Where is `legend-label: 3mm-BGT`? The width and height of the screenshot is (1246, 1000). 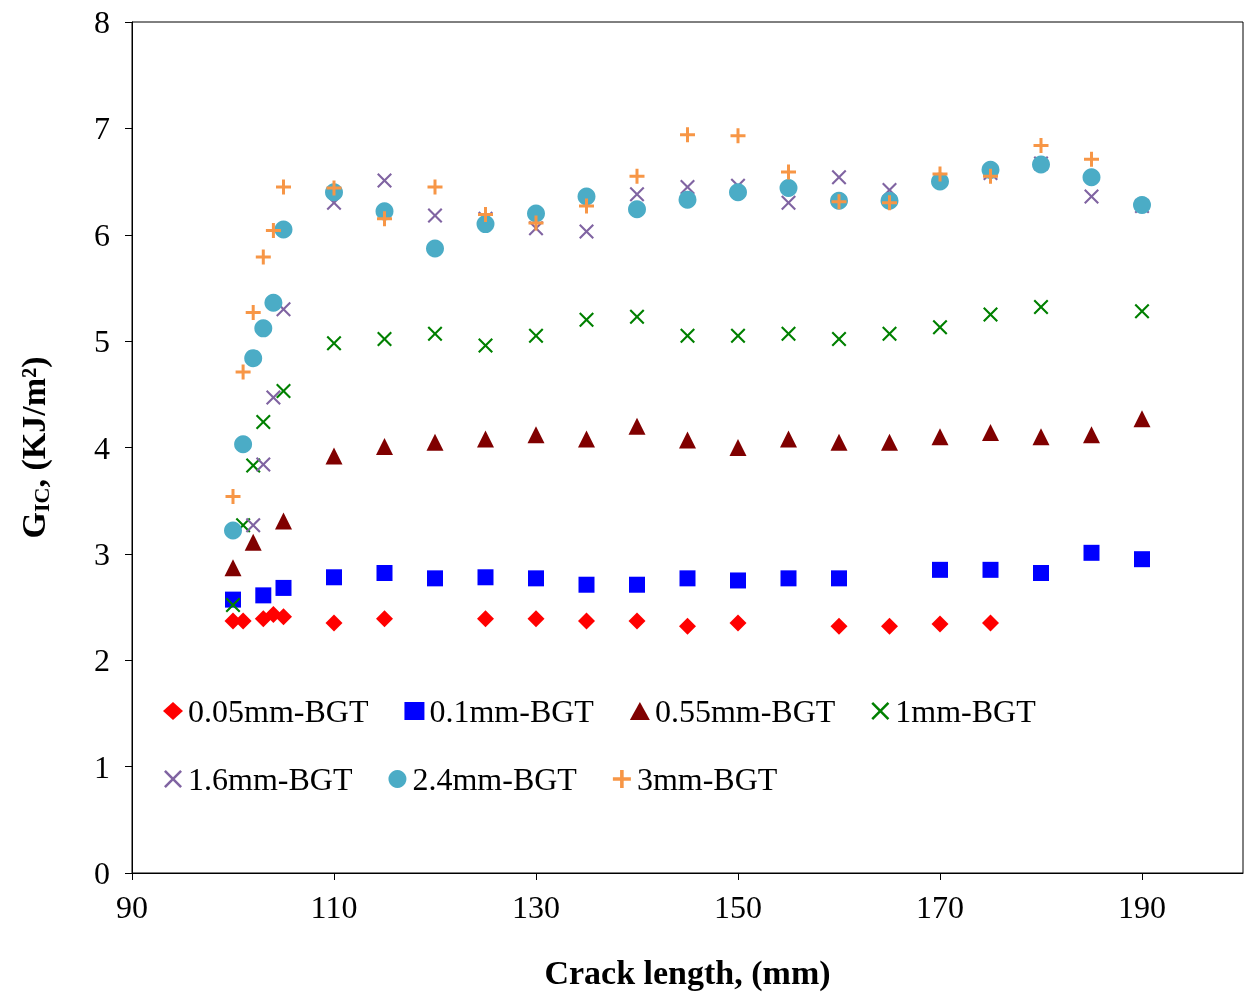
legend-label: 3mm-BGT is located at coordinates (707, 779).